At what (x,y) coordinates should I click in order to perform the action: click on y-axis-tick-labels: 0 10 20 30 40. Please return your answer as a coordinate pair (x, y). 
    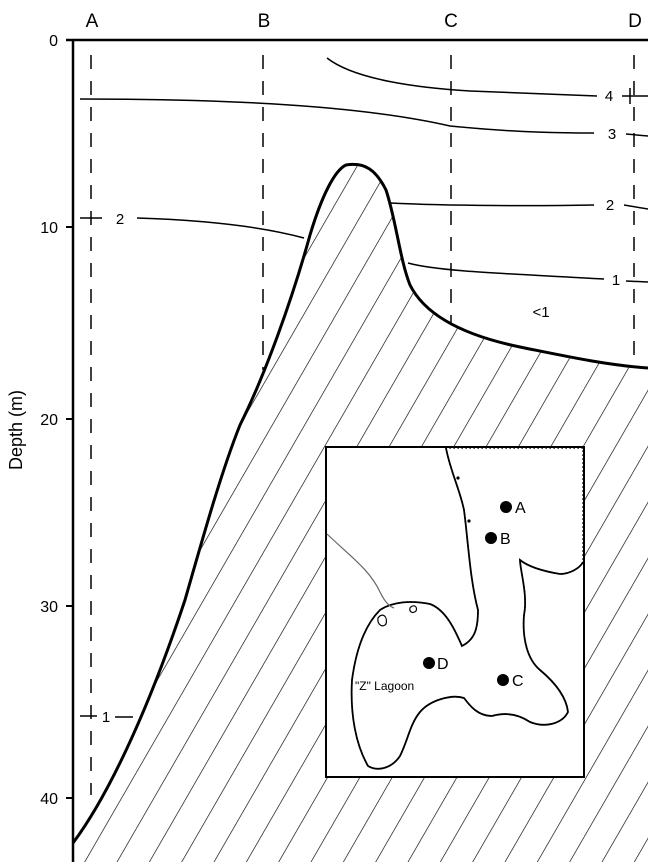
    Looking at the image, I should click on (49, 420).